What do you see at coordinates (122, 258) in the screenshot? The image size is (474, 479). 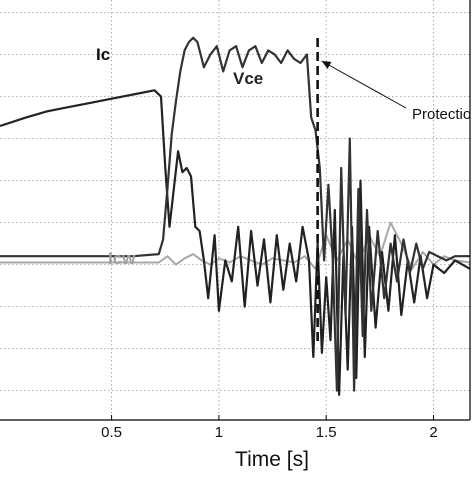 I see `series-label-icw: Icw` at bounding box center [122, 258].